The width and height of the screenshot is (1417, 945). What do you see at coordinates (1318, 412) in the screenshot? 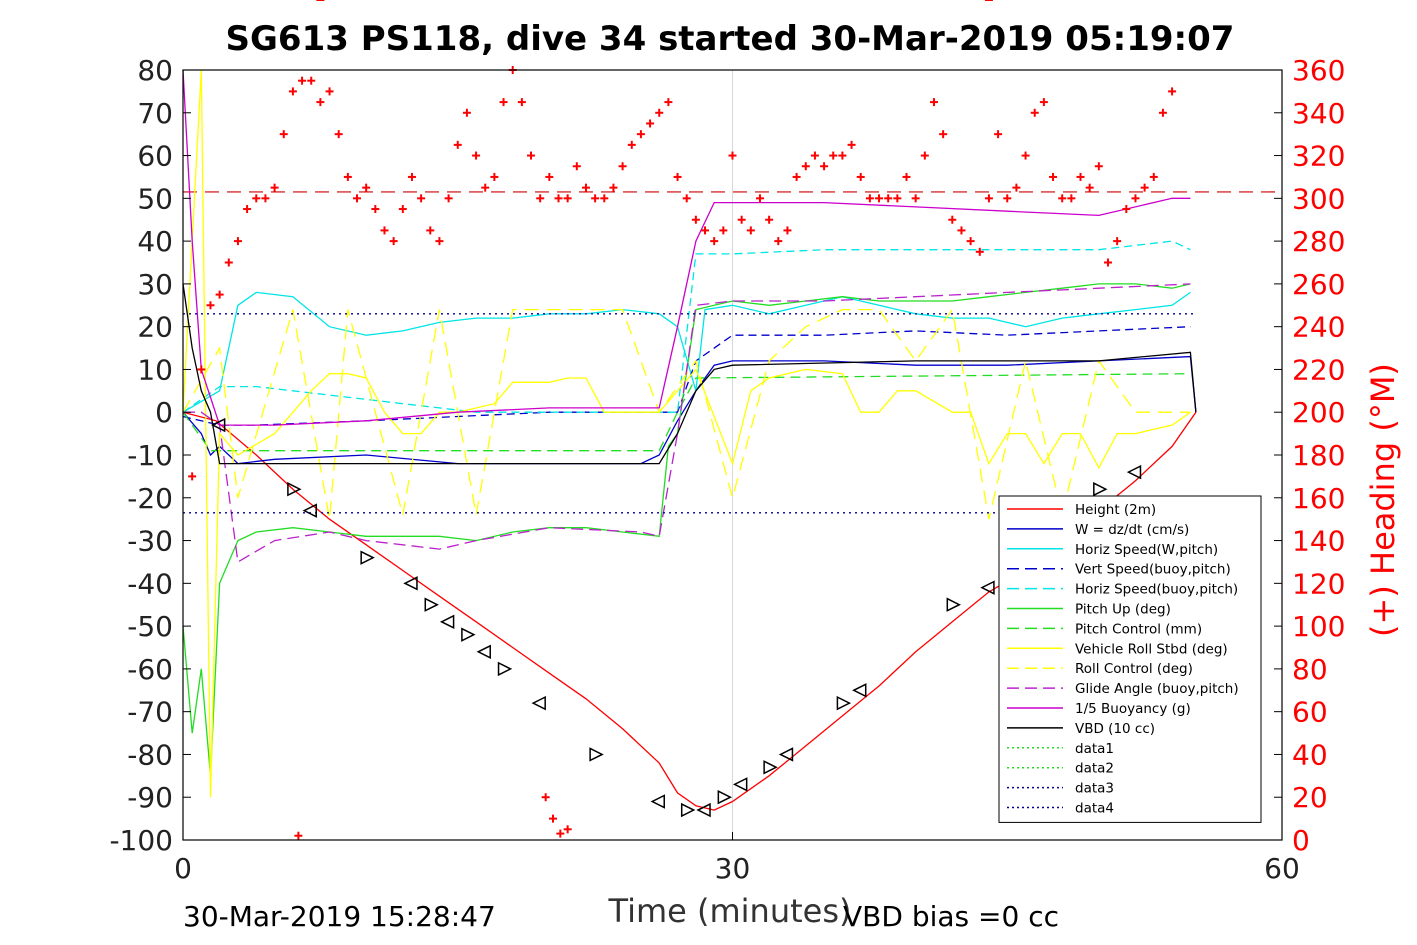
I see `y-right-tick-label: 200` at bounding box center [1318, 412].